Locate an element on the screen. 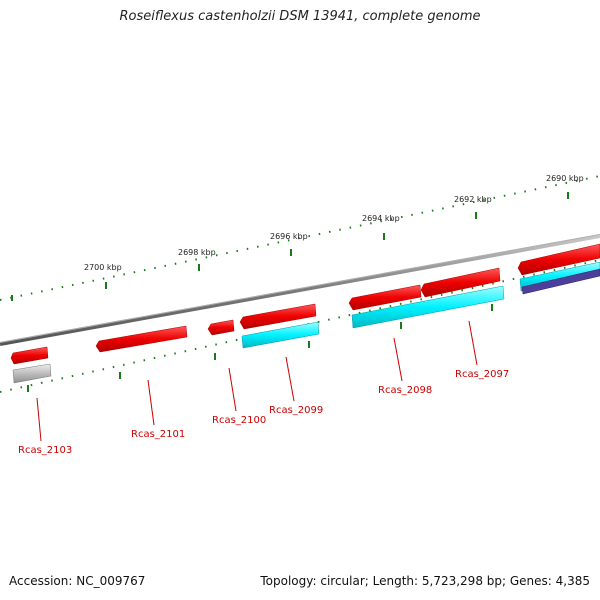 This screenshot has width=600, height=600. gene-rcas-2103-gray is located at coordinates (32, 373).